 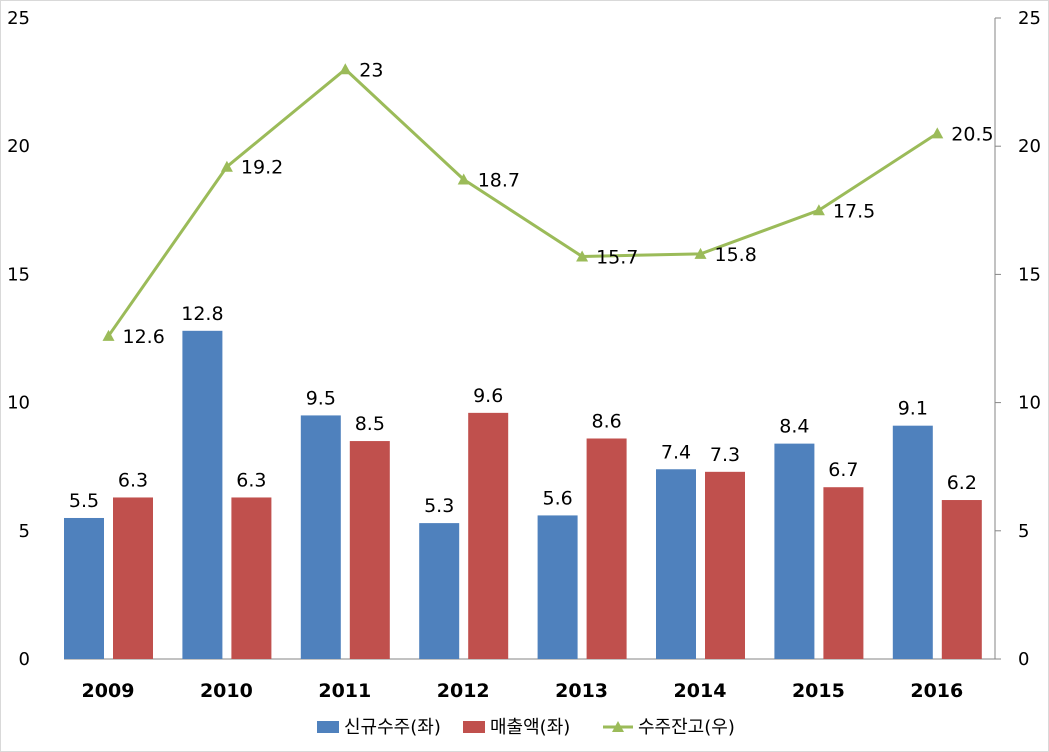 What do you see at coordinates (1029, 403) in the screenshot?
I see `right-y-tick-label: 10` at bounding box center [1029, 403].